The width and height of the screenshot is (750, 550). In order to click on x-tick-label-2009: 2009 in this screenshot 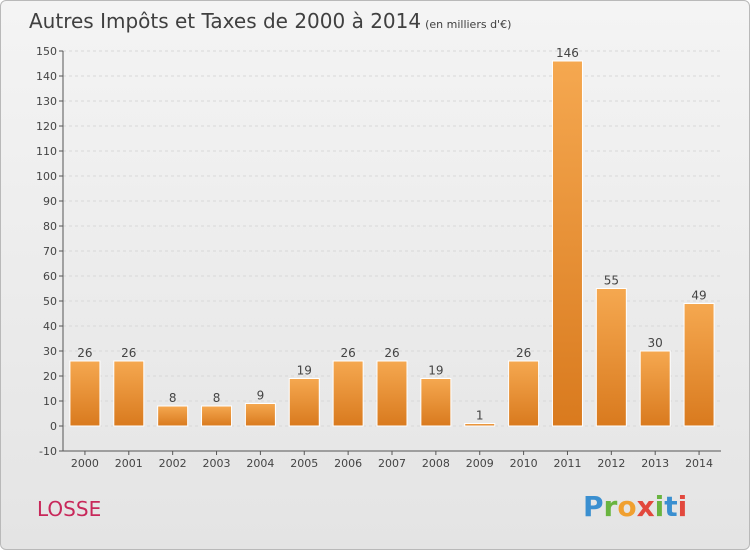, I will do `click(480, 463)`.